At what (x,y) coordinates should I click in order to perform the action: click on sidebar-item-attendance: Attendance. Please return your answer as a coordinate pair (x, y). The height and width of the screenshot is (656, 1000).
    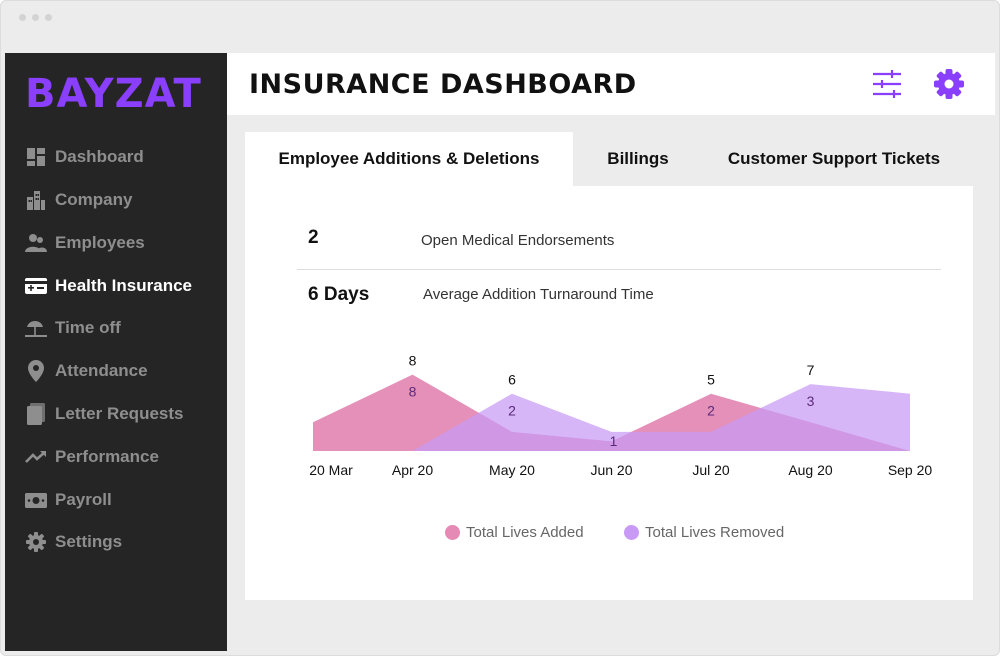
    Looking at the image, I should click on (86, 371).